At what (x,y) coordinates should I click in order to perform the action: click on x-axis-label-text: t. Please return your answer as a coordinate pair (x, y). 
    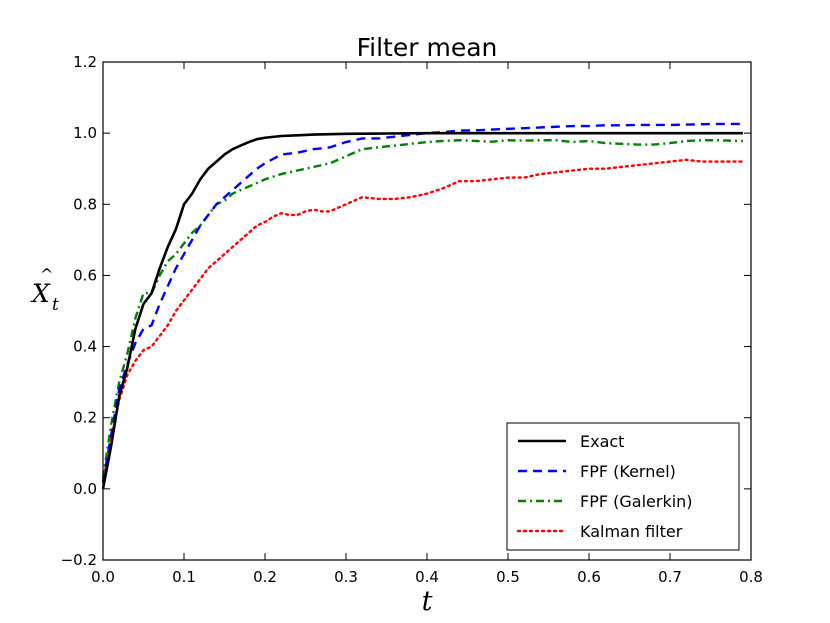
    Looking at the image, I should click on (427, 601).